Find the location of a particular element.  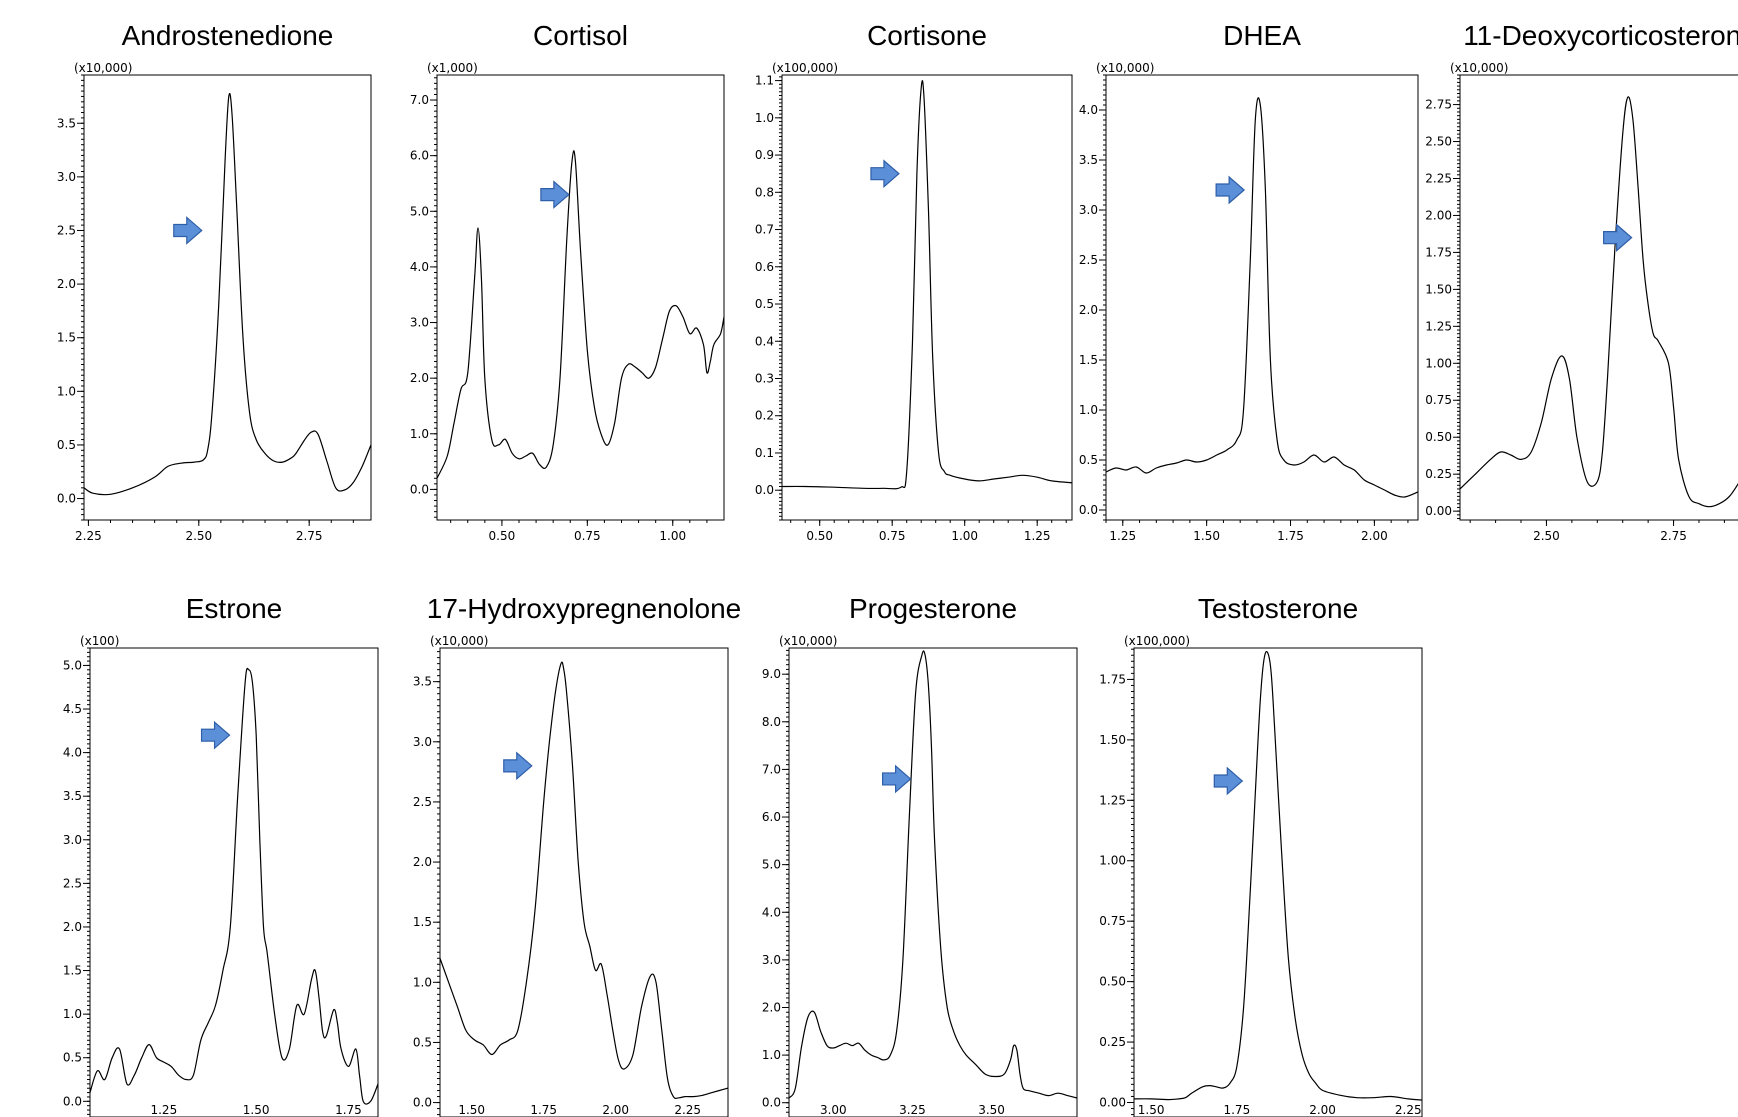

x-tick-label: 3.50 is located at coordinates (991, 1110).